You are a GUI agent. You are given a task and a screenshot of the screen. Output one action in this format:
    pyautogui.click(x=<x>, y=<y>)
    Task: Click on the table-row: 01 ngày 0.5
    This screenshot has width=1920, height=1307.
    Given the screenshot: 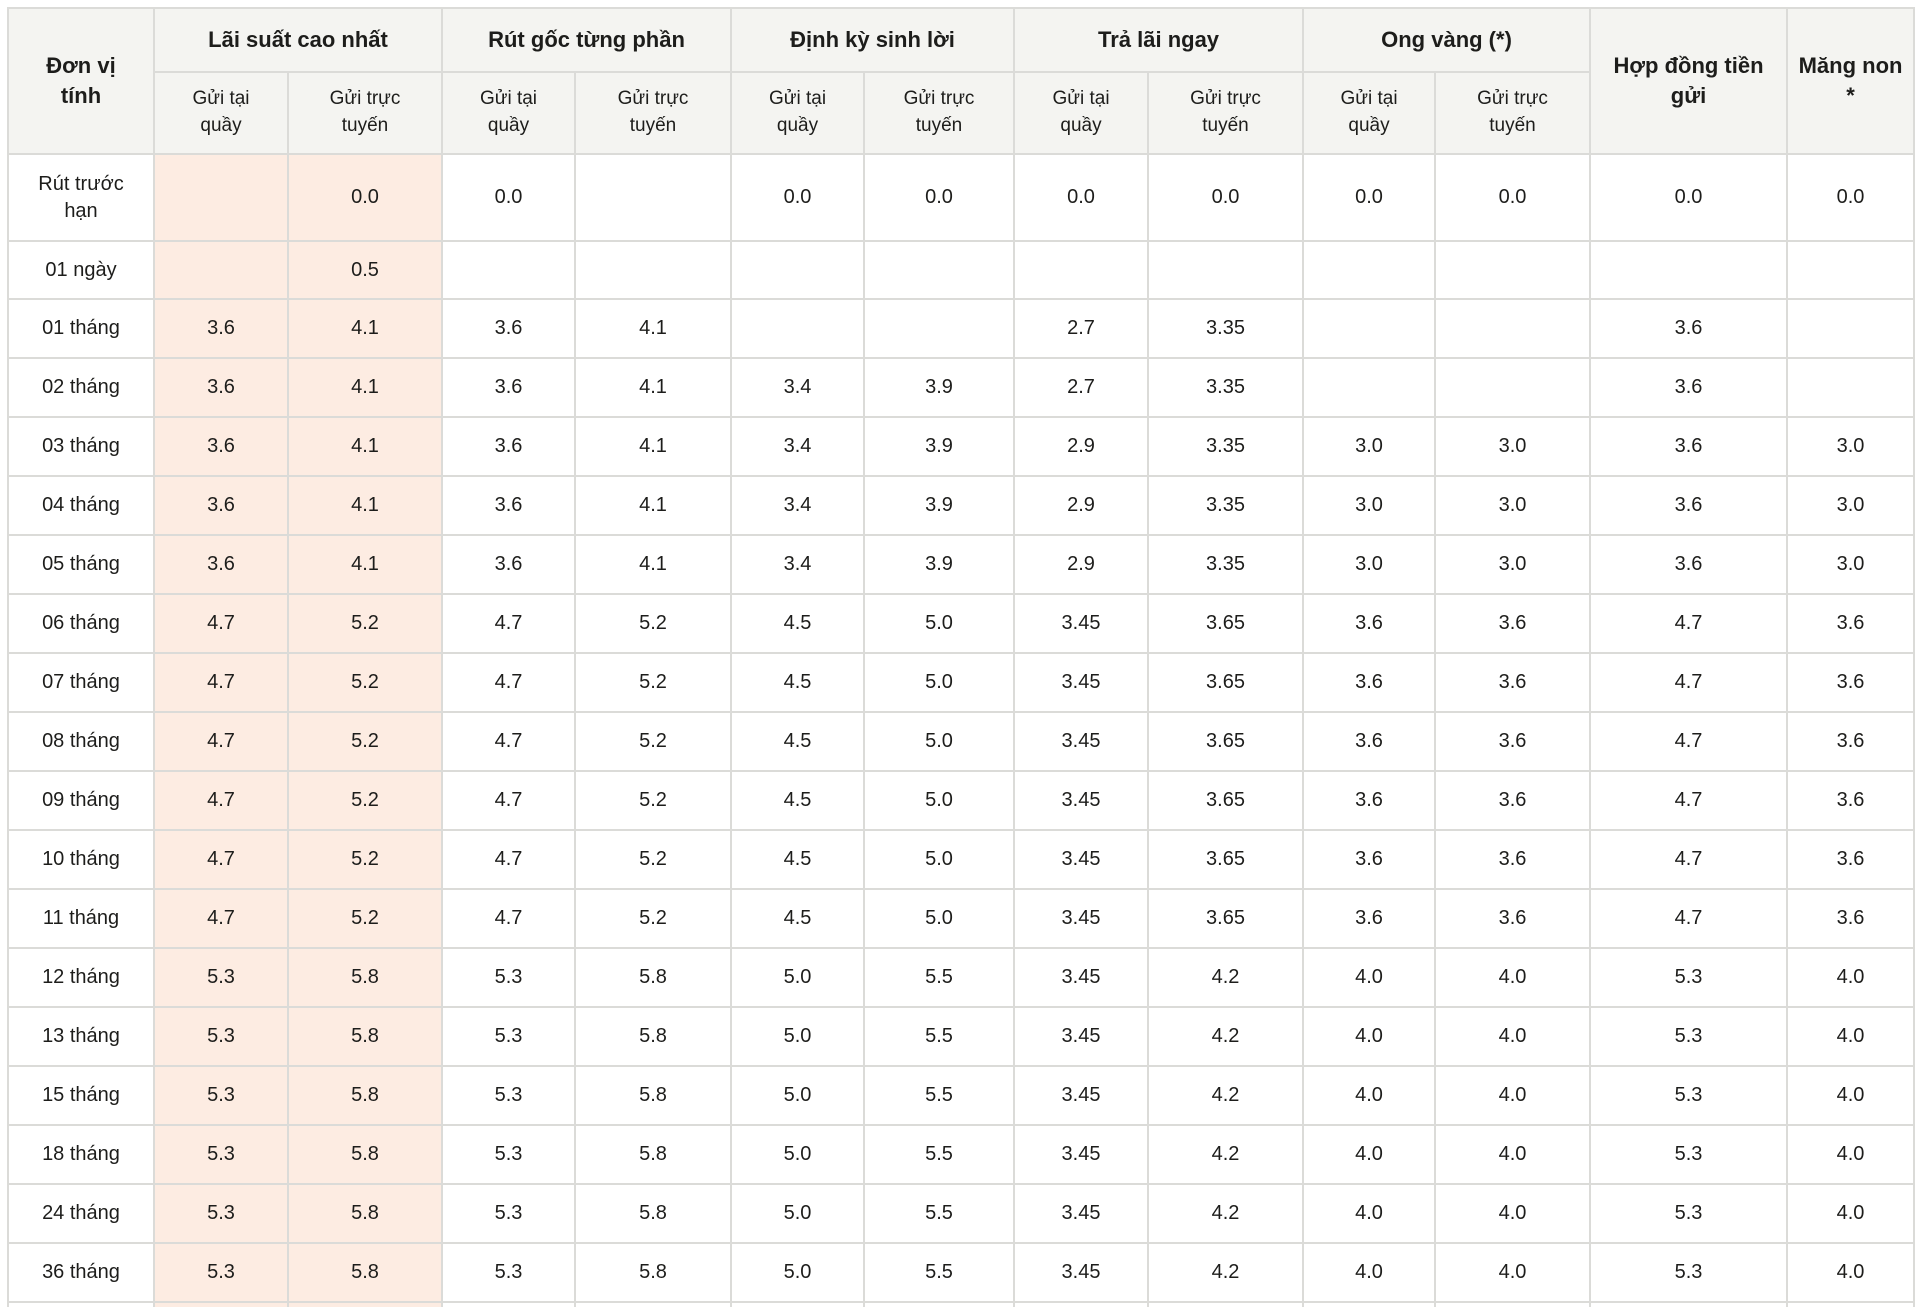 What is the action you would take?
    pyautogui.click(x=961, y=270)
    